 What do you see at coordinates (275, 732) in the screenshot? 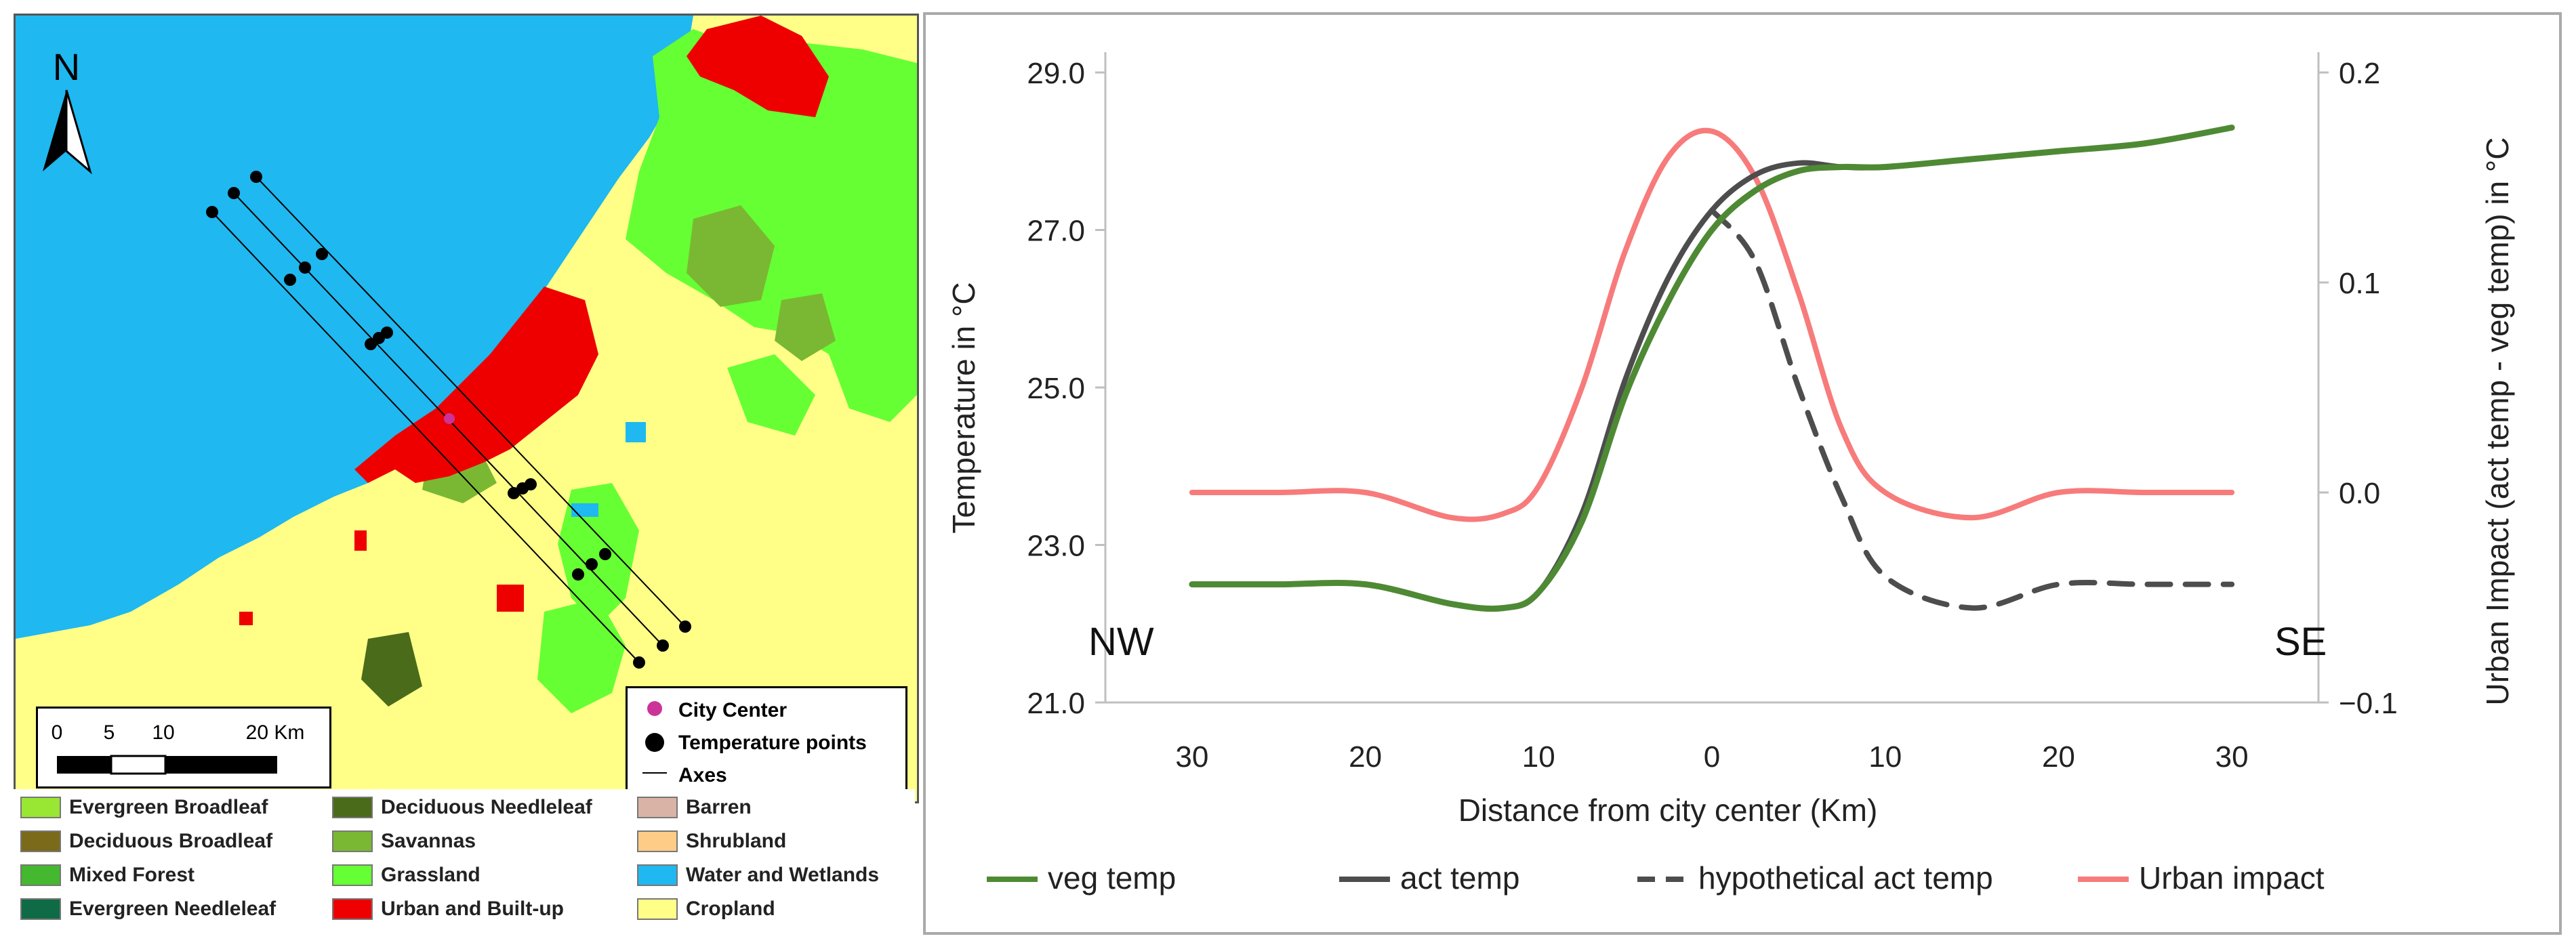
I see `scale-tick-label: 20 Km` at bounding box center [275, 732].